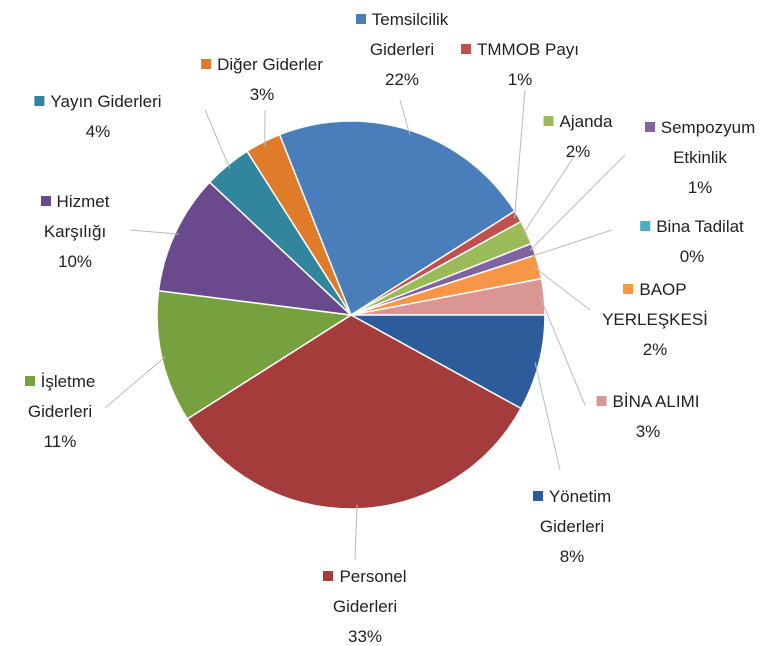 The width and height of the screenshot is (768, 646). What do you see at coordinates (528, 49) in the screenshot?
I see `category-label: TMMOB Payı` at bounding box center [528, 49].